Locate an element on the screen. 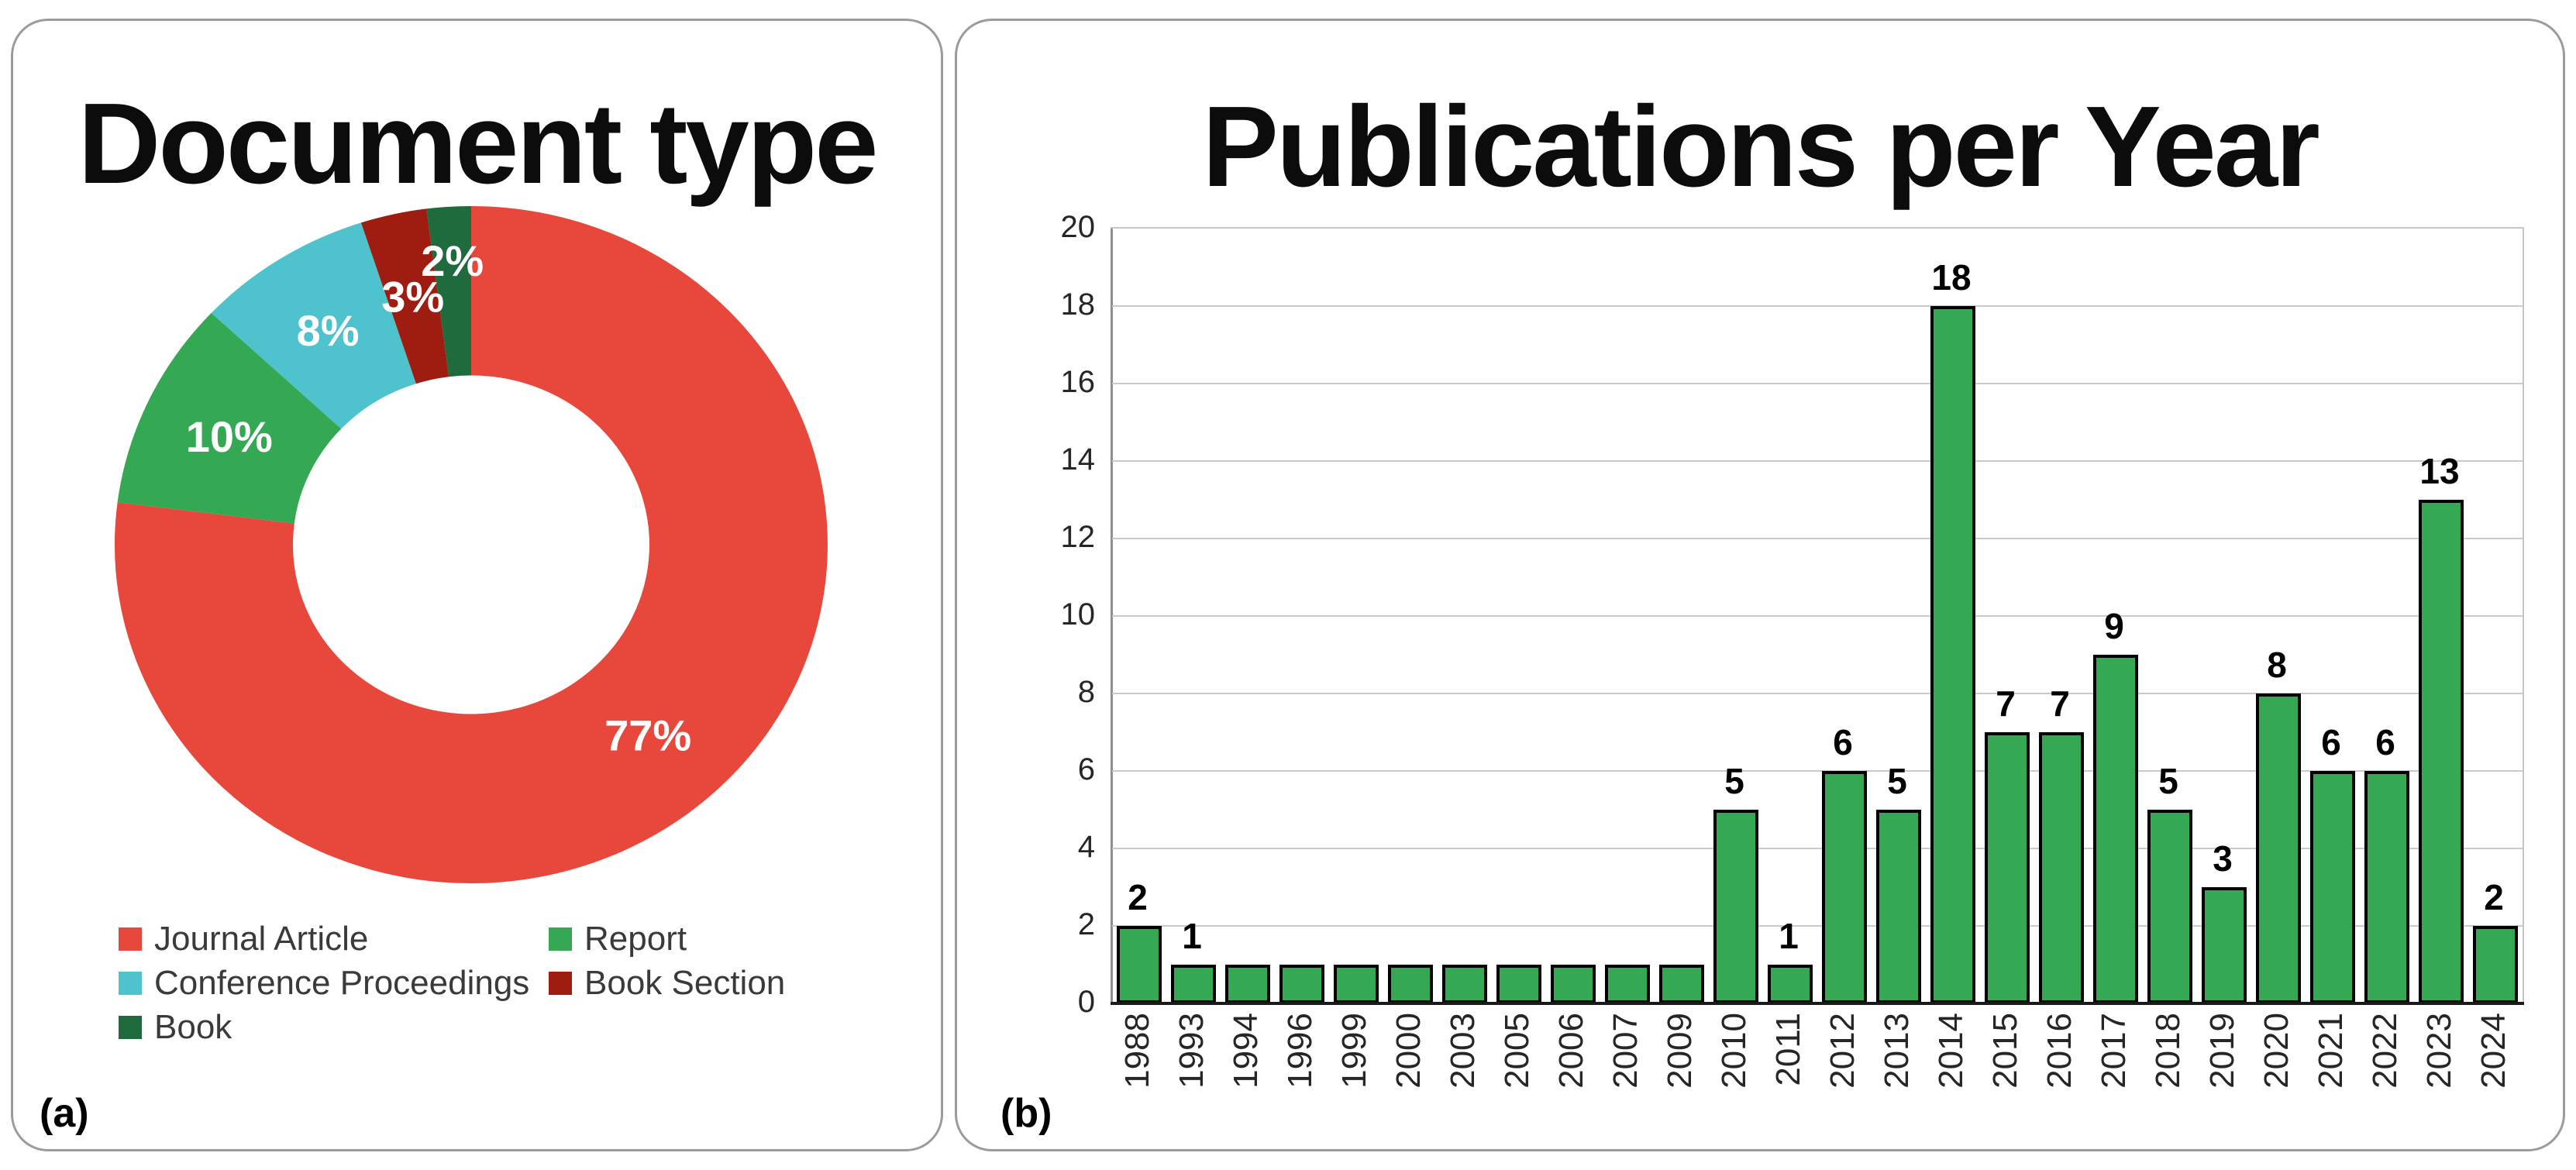  bar-2023 is located at coordinates (2441, 751).